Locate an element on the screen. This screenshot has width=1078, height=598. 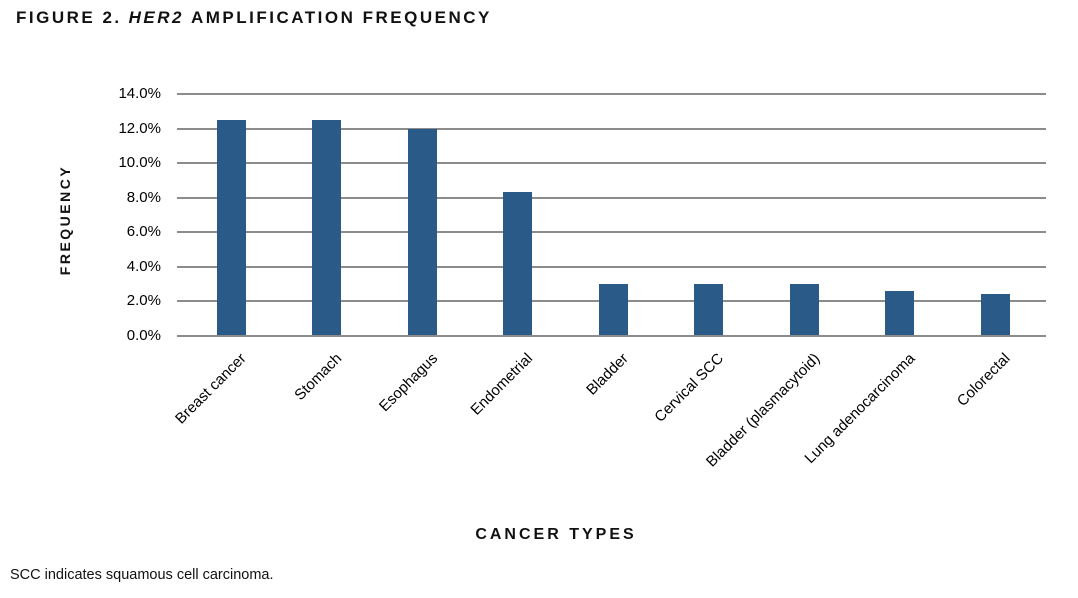
x-category-label: Cervical SCC is located at coordinates (689, 388).